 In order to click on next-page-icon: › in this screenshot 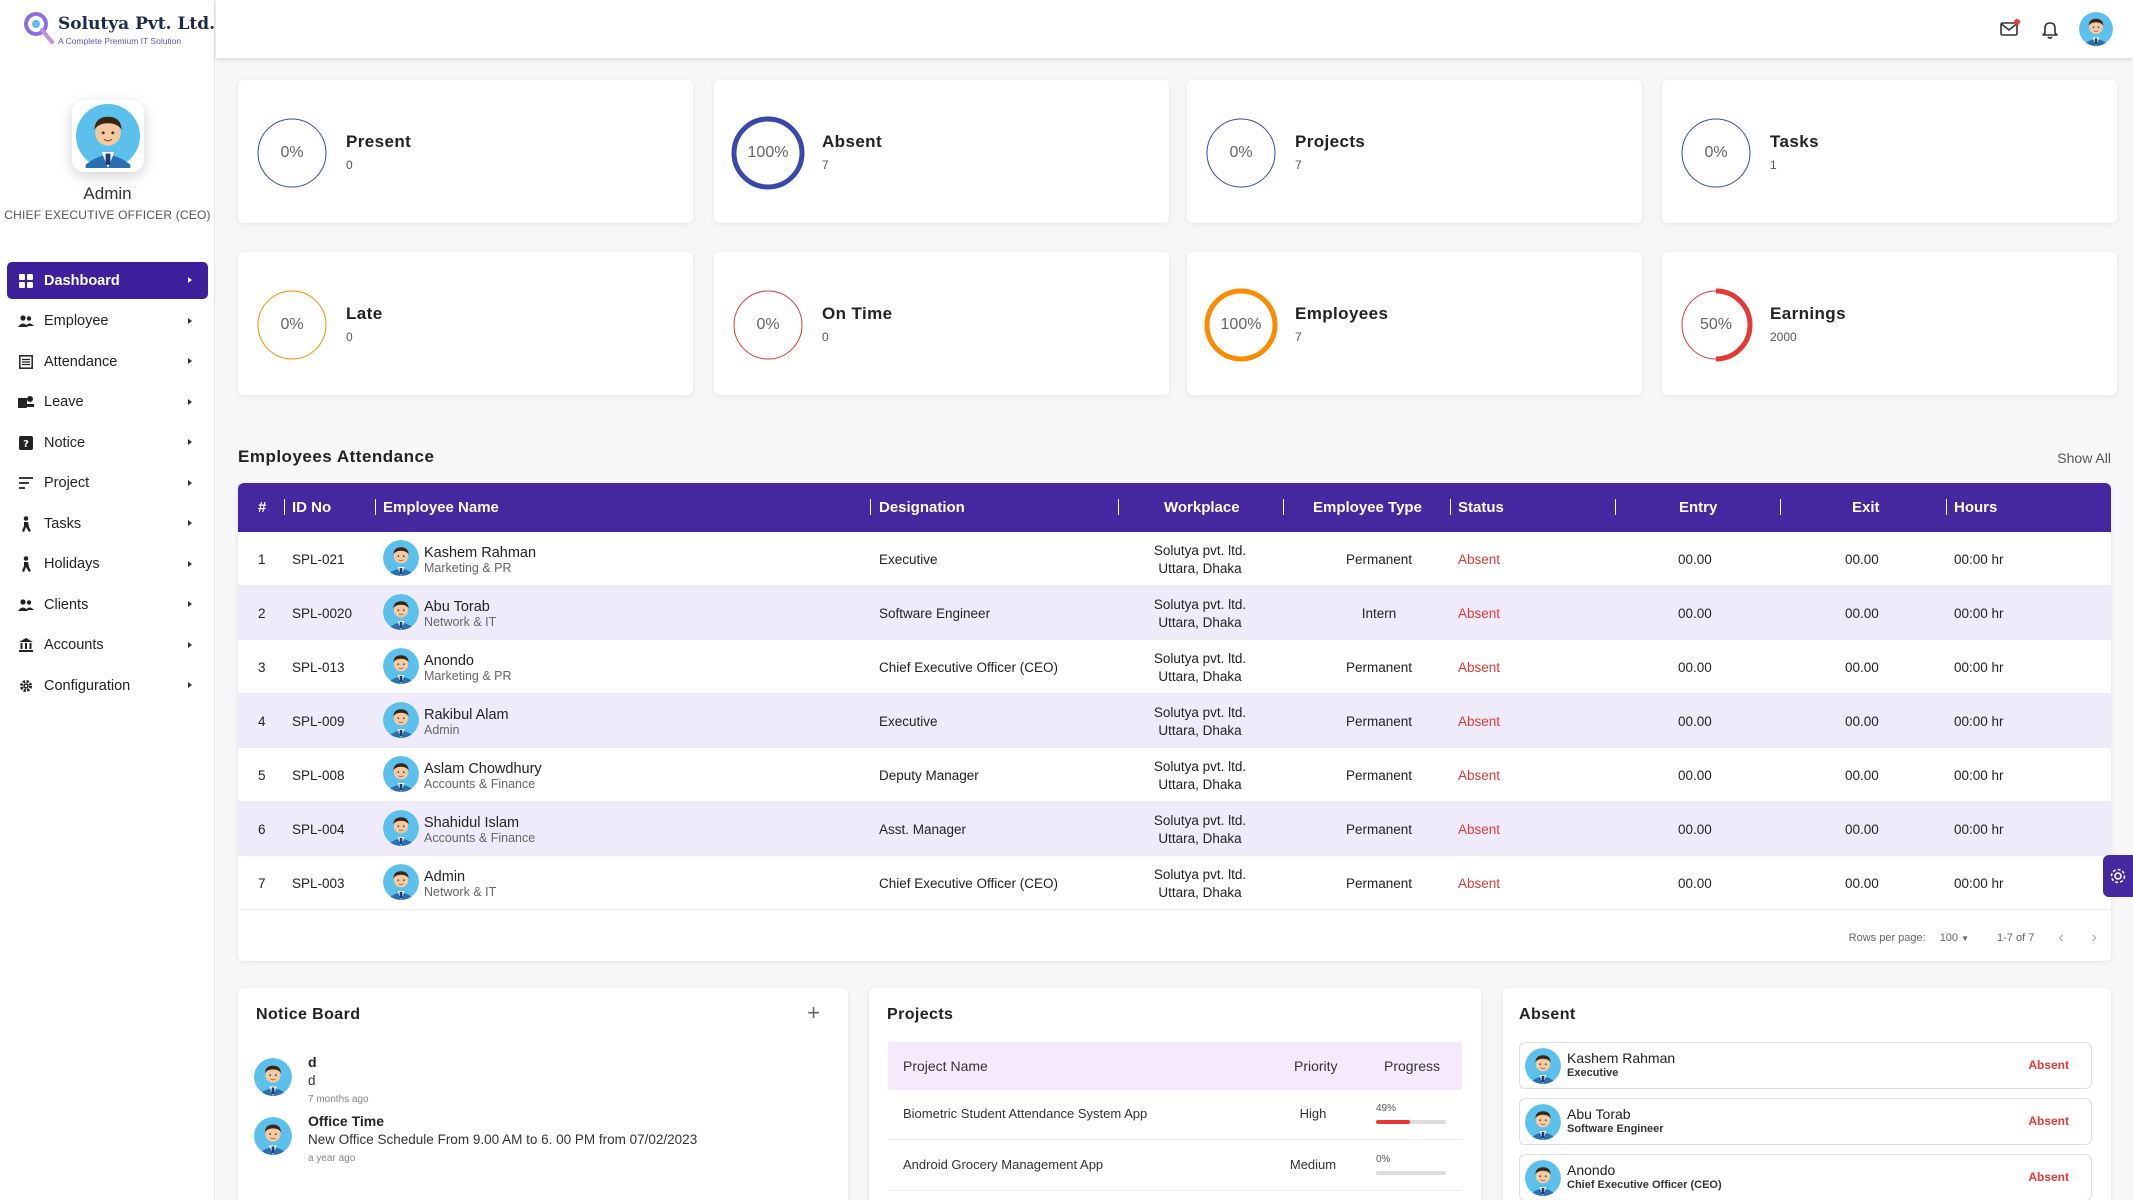, I will do `click(2094, 937)`.